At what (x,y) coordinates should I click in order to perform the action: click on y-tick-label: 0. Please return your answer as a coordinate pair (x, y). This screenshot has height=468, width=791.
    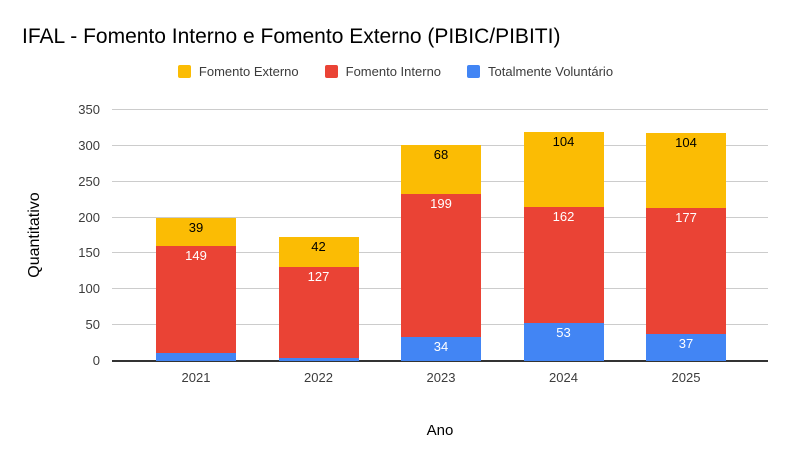
    Looking at the image, I should click on (96, 360).